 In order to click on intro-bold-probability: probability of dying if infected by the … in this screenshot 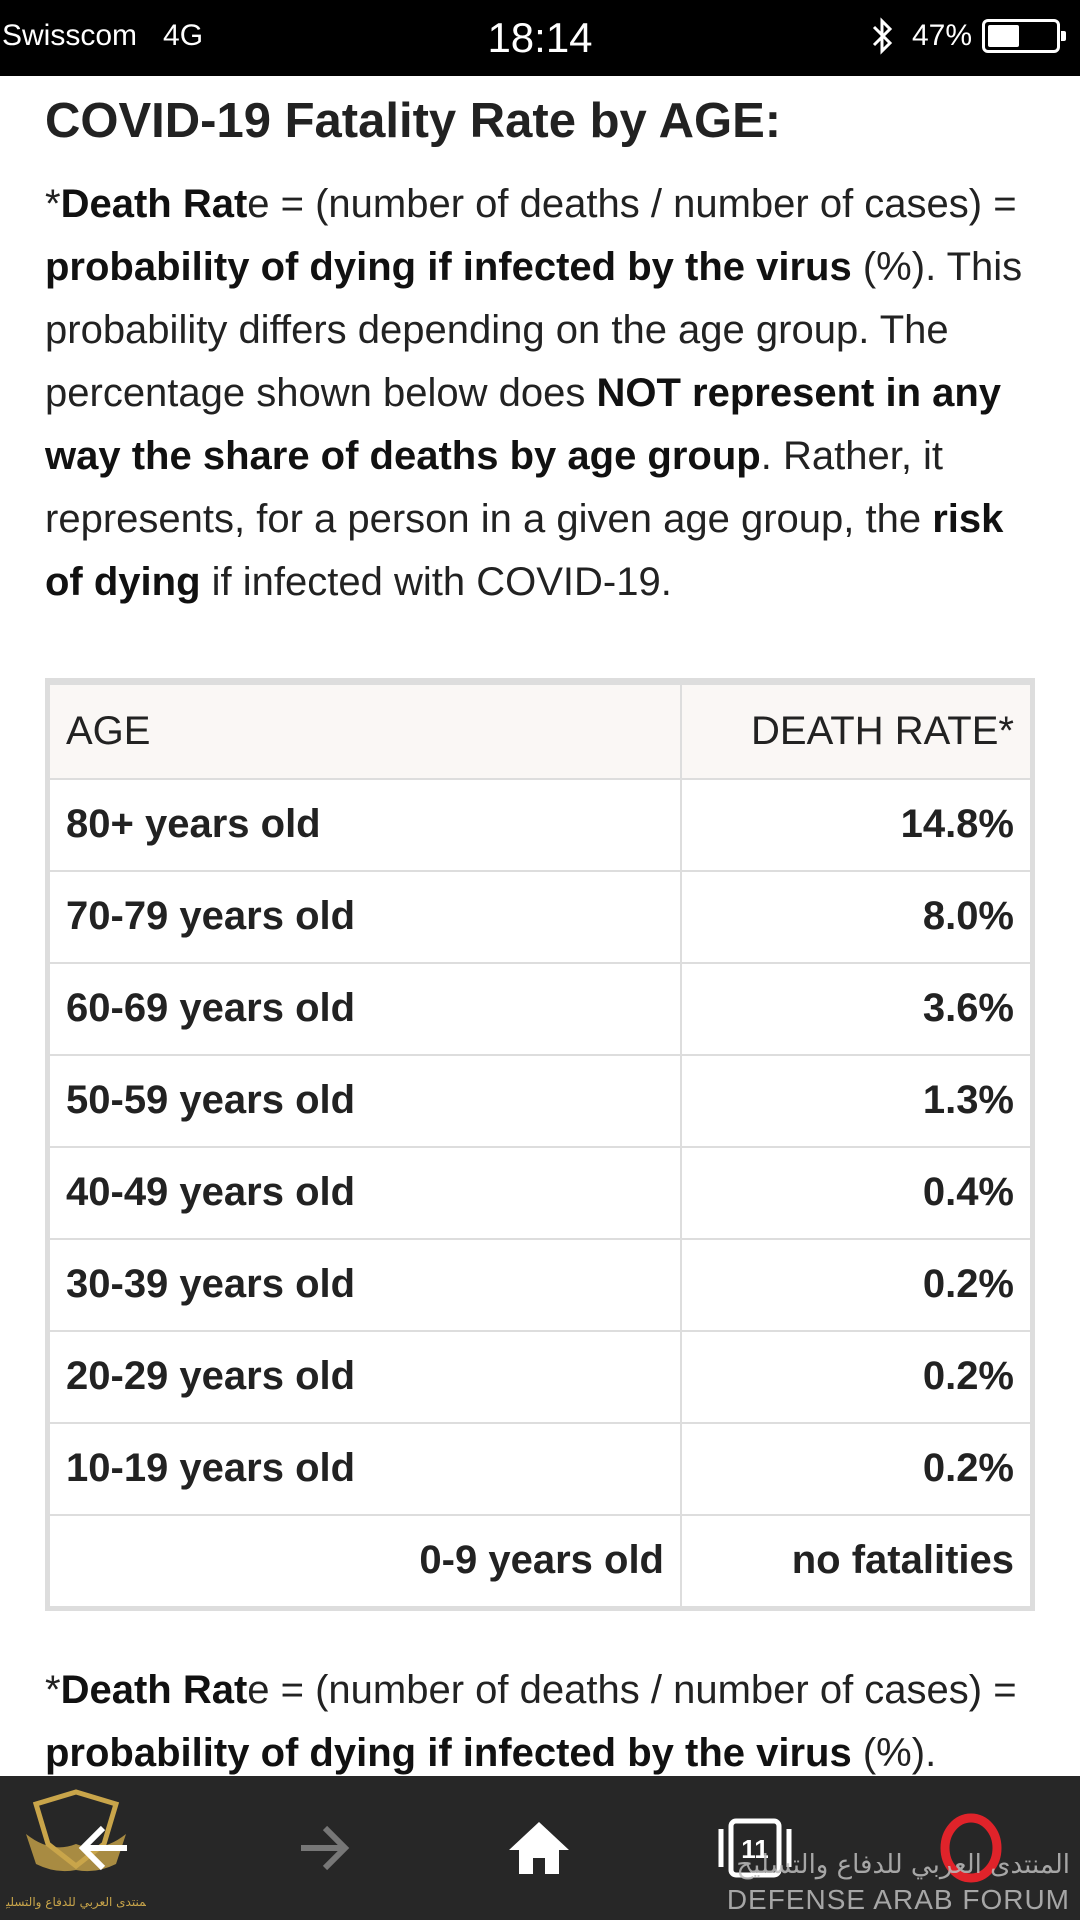, I will do `click(448, 266)`.